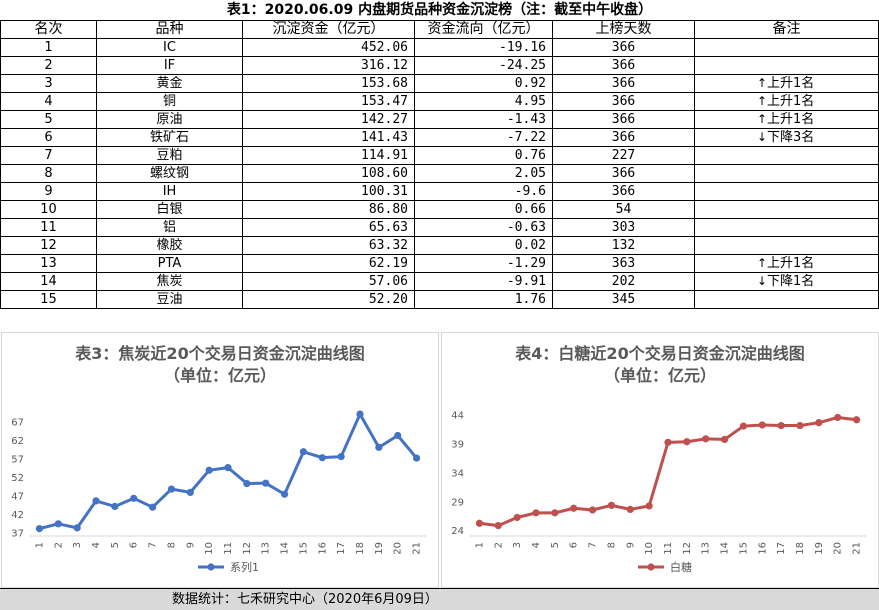 The height and width of the screenshot is (610, 879). What do you see at coordinates (169, 47) in the screenshot?
I see `name-cell: IC` at bounding box center [169, 47].